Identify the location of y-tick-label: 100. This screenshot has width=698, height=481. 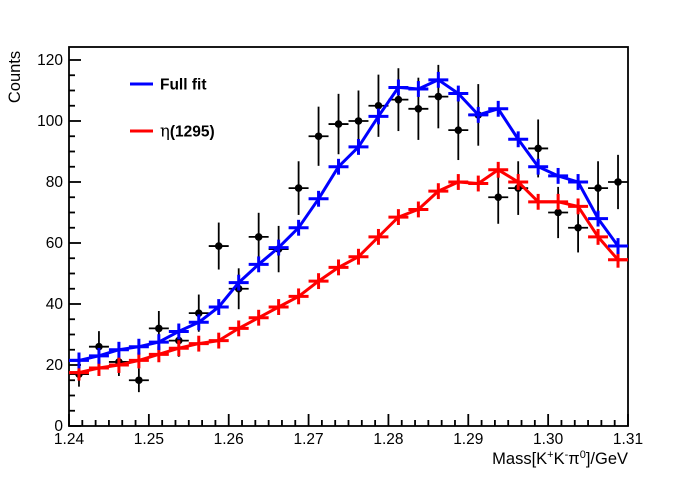
(50, 121).